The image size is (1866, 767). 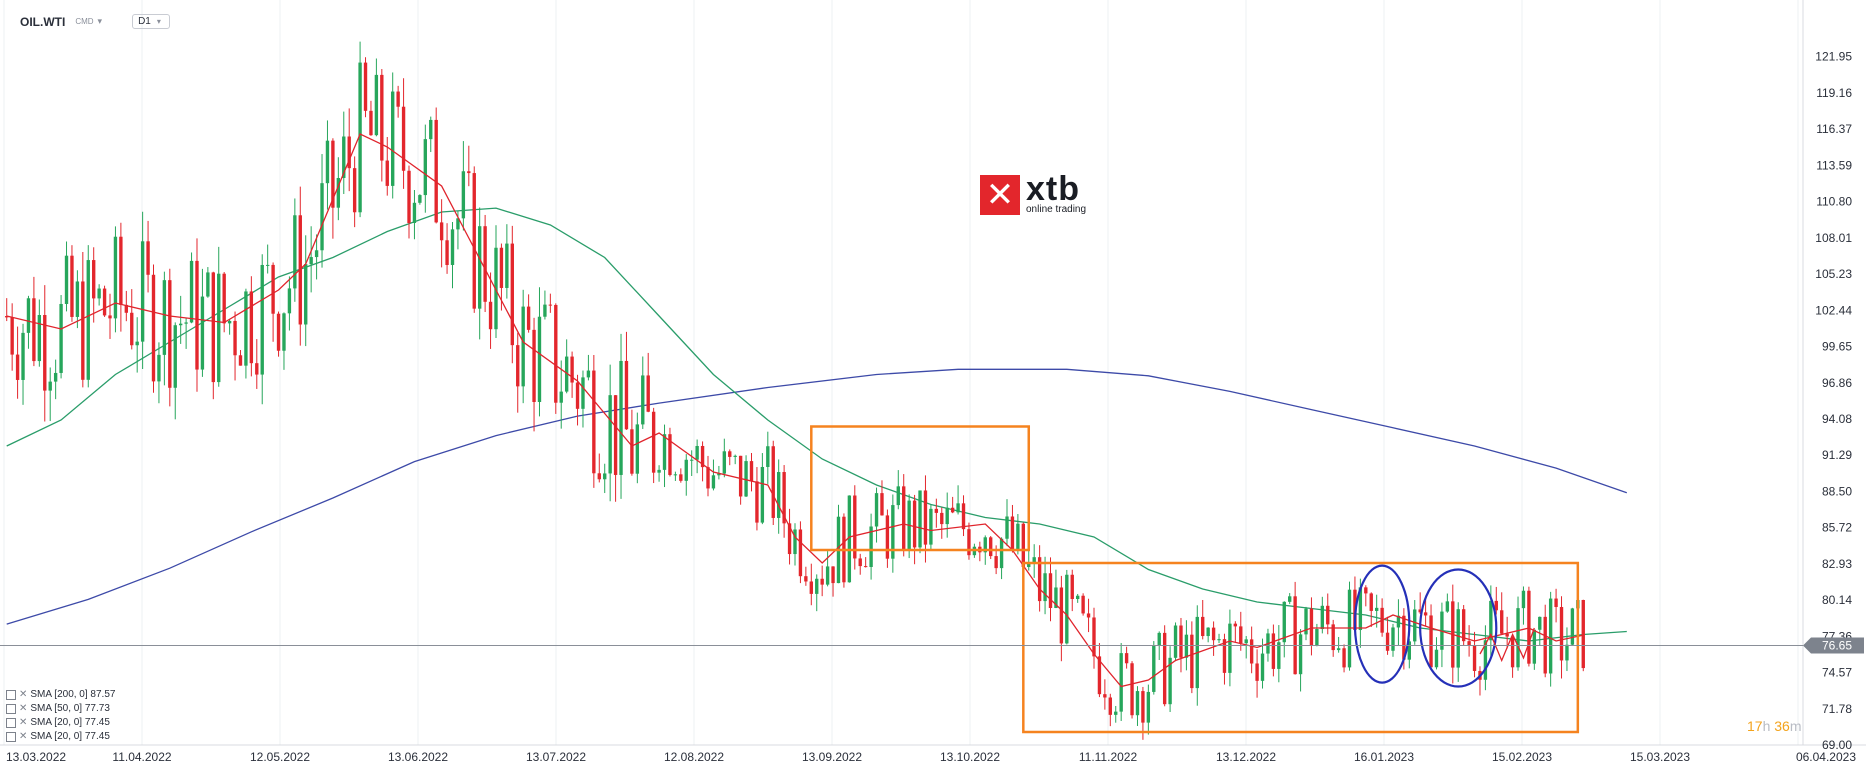 I want to click on y-tick-label: 88.50, so click(x=1837, y=492).